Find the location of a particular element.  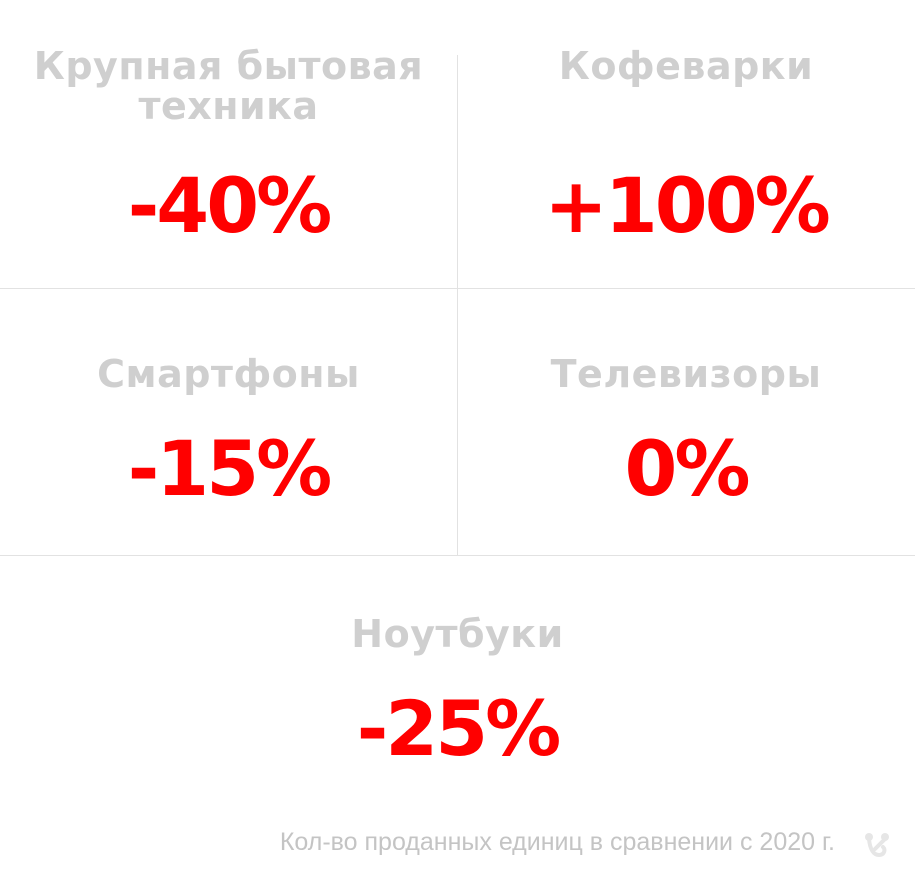

stat-title: Кофеварки is located at coordinates (686, 66).